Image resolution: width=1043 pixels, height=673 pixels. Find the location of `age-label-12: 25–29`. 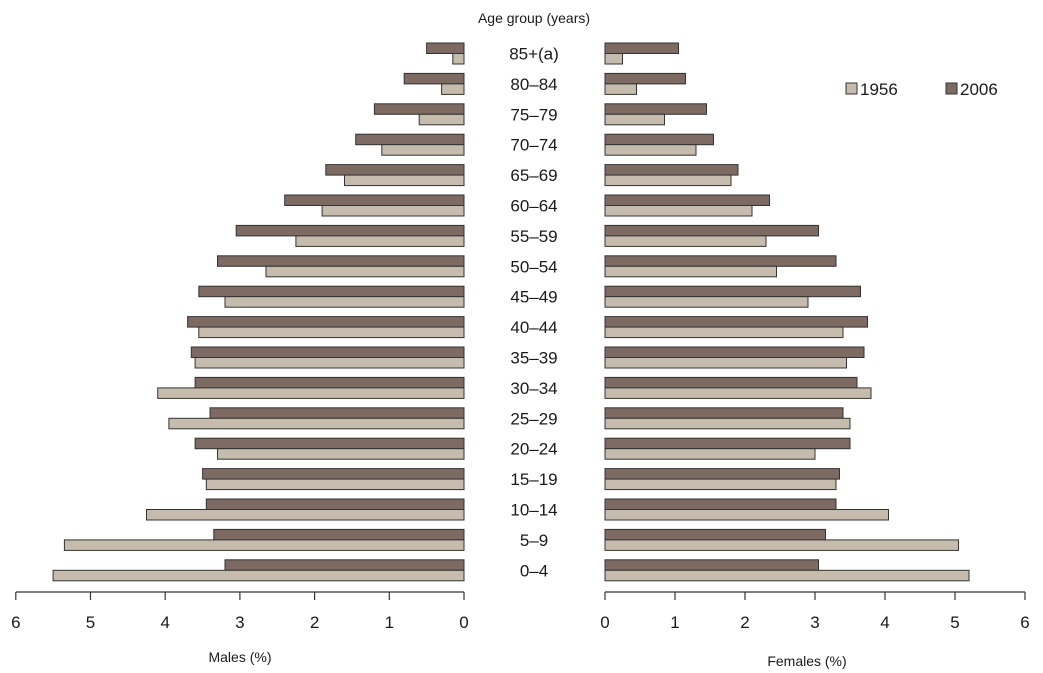

age-label-12: 25–29 is located at coordinates (533, 418).